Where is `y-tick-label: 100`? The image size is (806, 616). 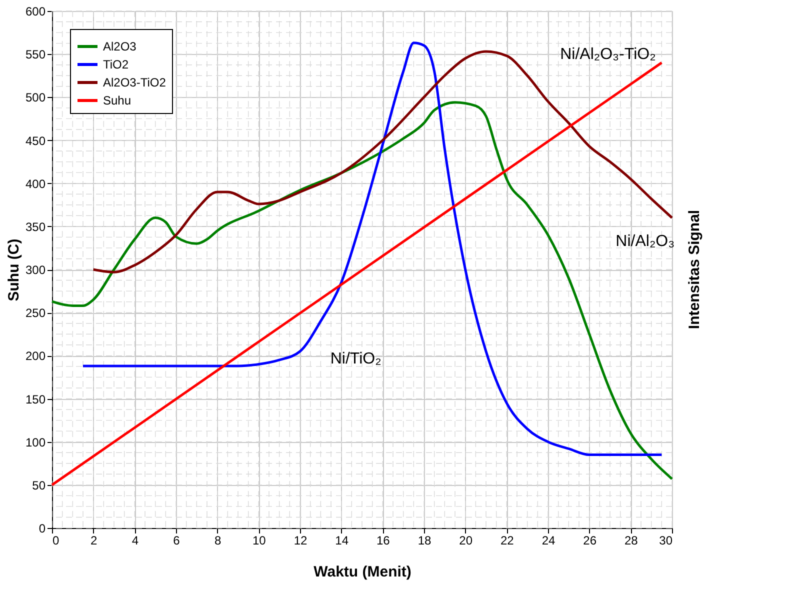
y-tick-label: 100 is located at coordinates (35, 442).